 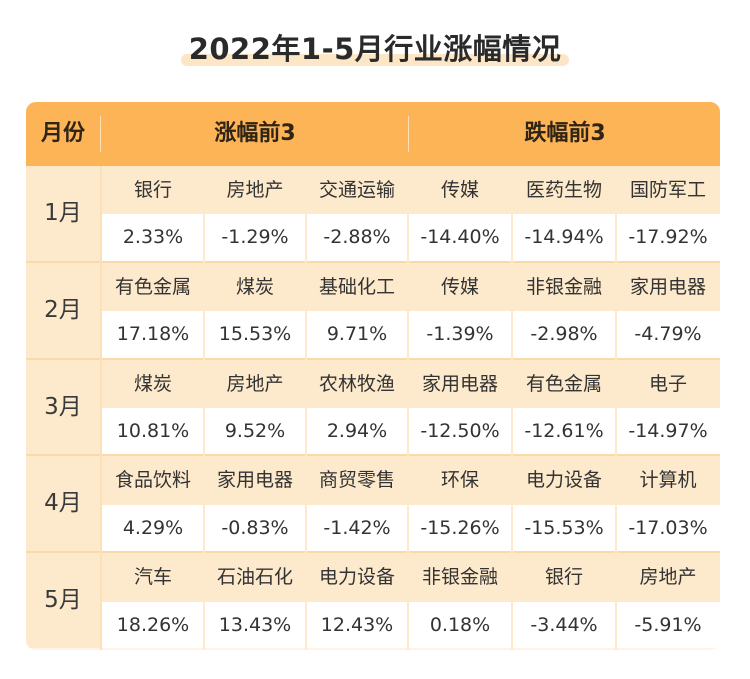 What do you see at coordinates (63, 407) in the screenshot?
I see `month-label: 3月` at bounding box center [63, 407].